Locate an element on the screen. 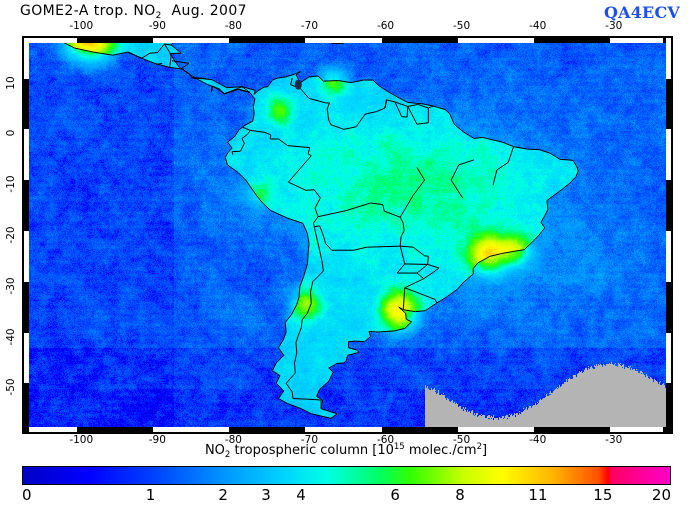  lon-tick-label-bottom-1: -90 is located at coordinates (157, 440).